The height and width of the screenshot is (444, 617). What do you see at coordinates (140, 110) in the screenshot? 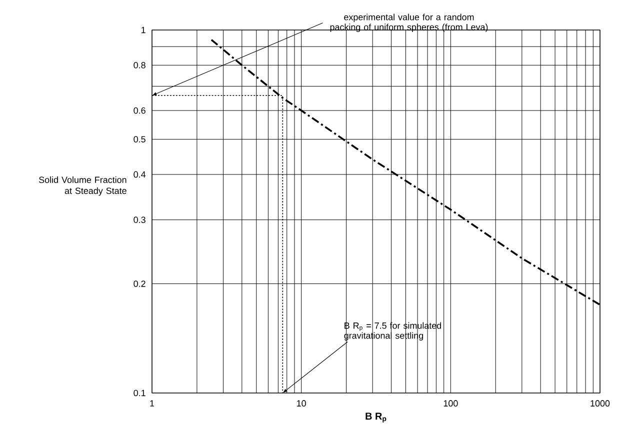
I see `y-tick-label: 0.6` at bounding box center [140, 110].